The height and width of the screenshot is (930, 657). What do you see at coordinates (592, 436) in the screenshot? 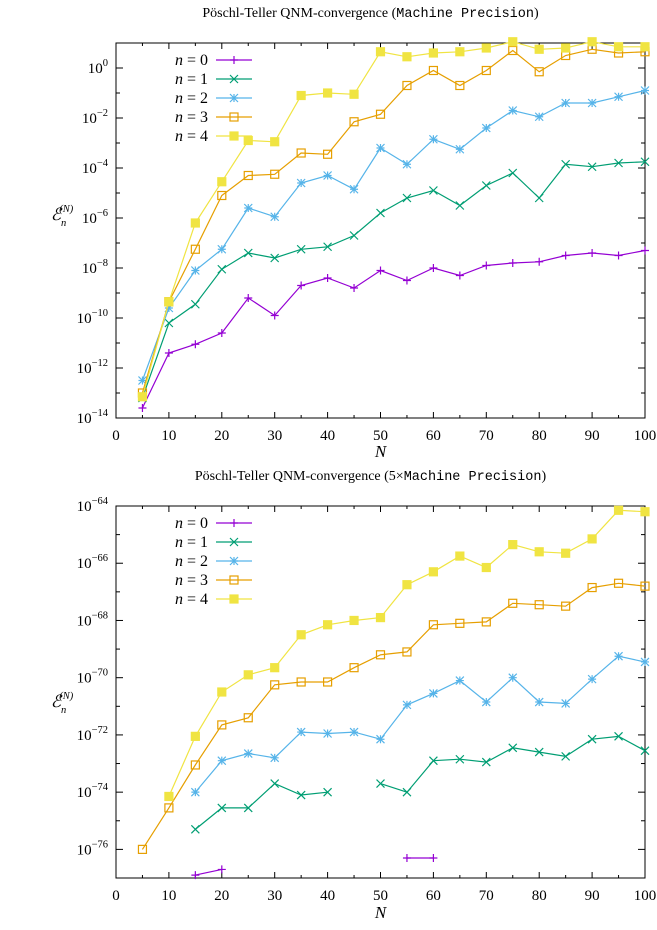
I see `x-tick-label: 90` at bounding box center [592, 436].